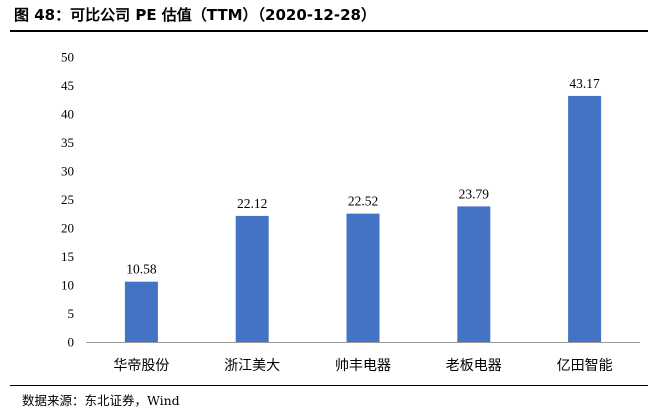  Describe the element at coordinates (141, 366) in the screenshot. I see `category-label: 华帝股份` at that location.